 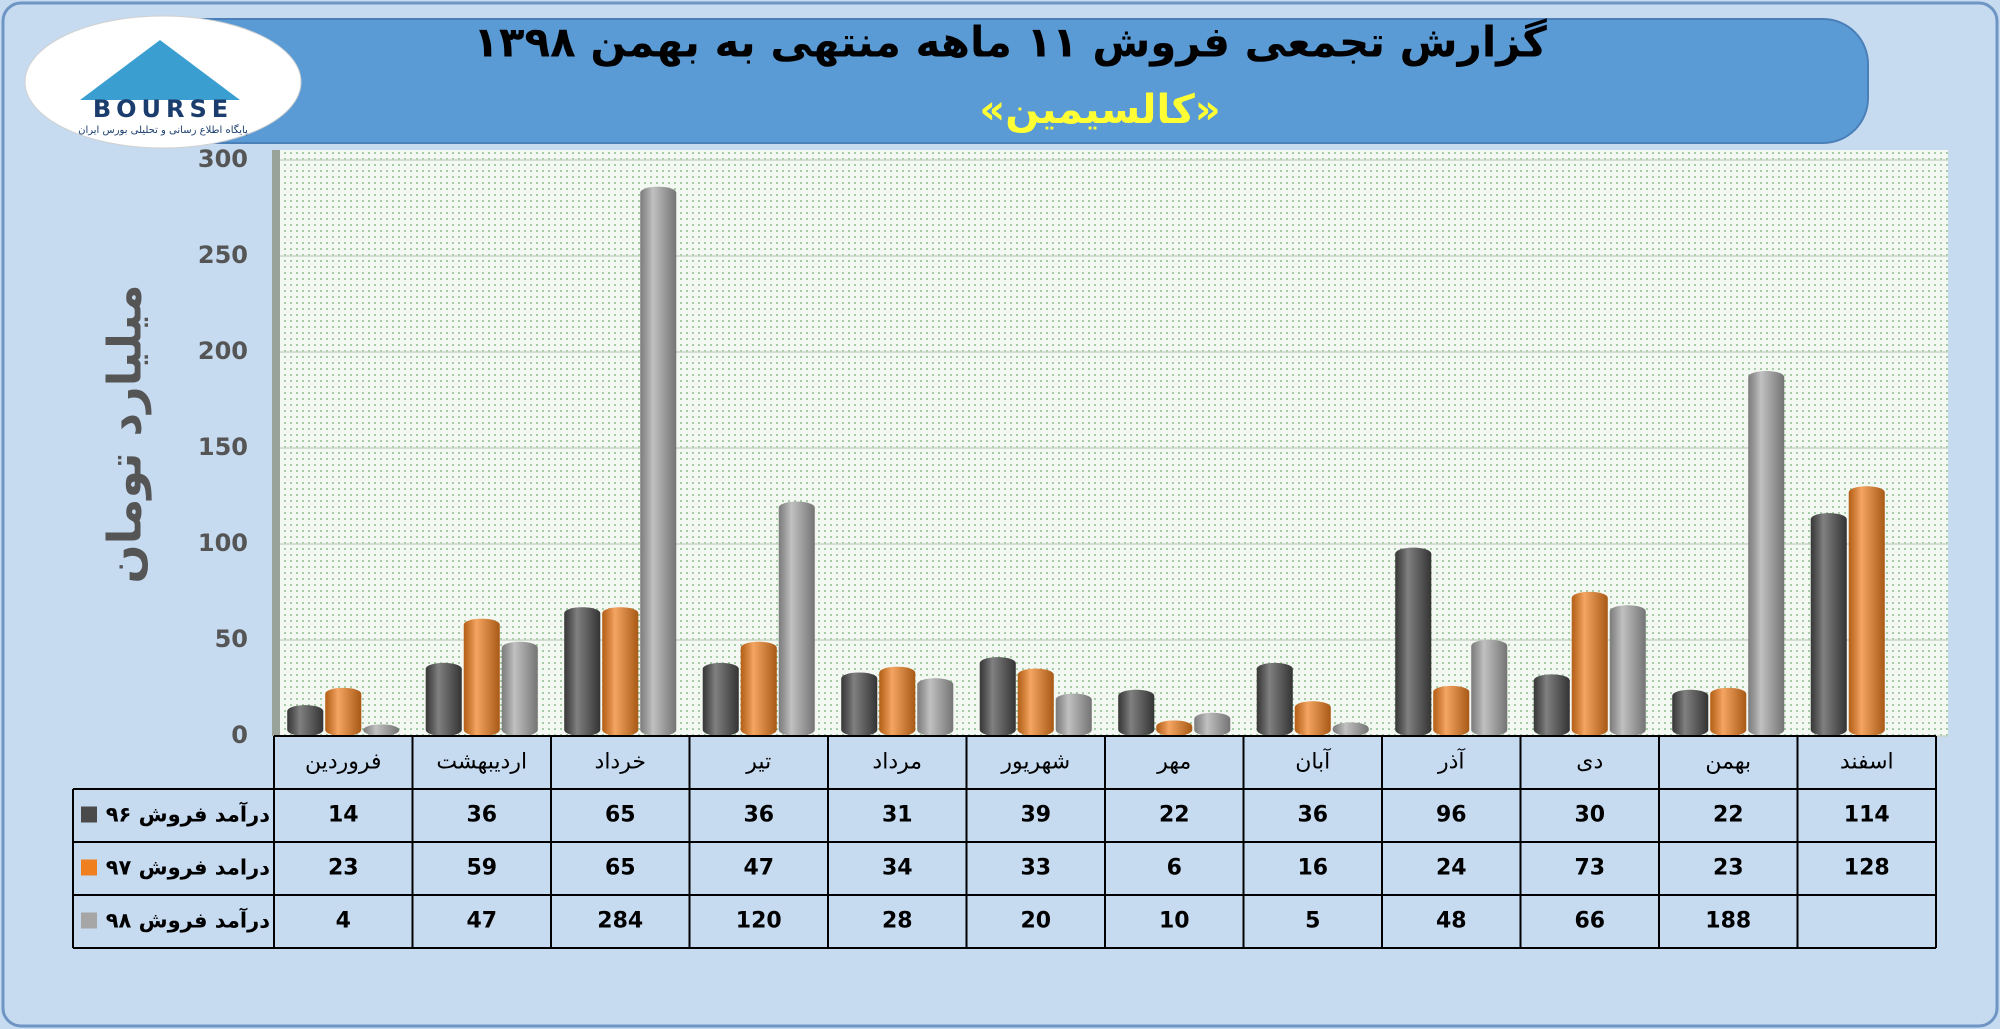 I want to click on y-tick-label: 150, so click(x=223, y=447).